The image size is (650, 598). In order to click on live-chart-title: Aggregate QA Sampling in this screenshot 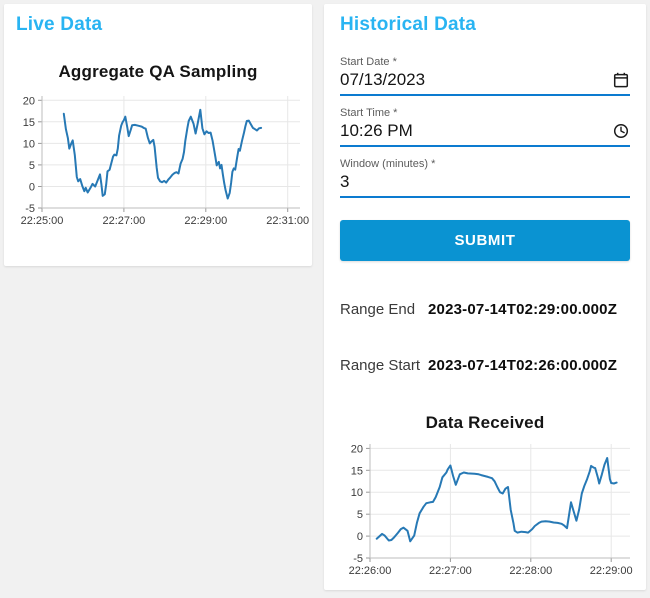, I will do `click(158, 71)`.